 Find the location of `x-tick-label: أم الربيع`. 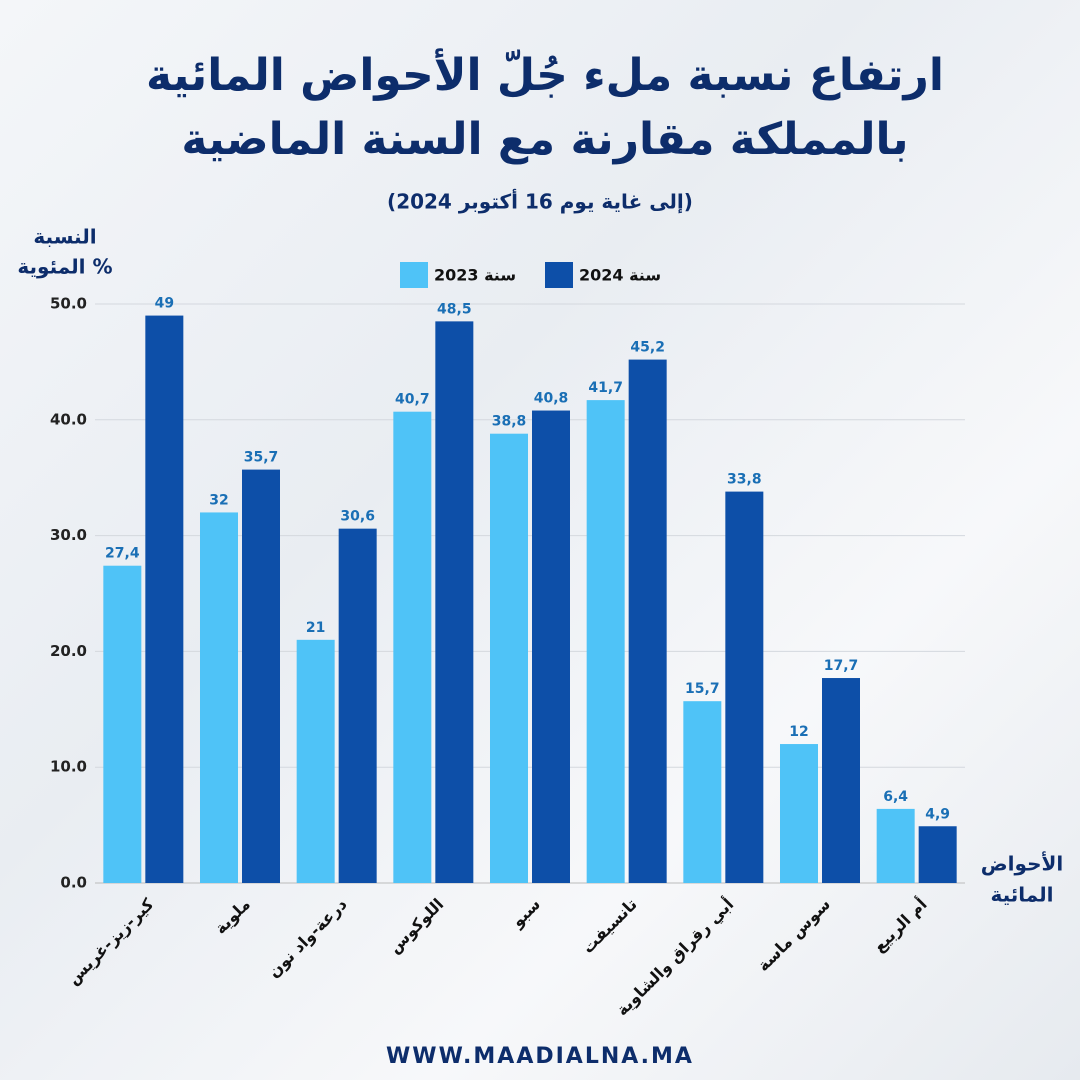

x-tick-label: أم الربيع is located at coordinates (900, 925).